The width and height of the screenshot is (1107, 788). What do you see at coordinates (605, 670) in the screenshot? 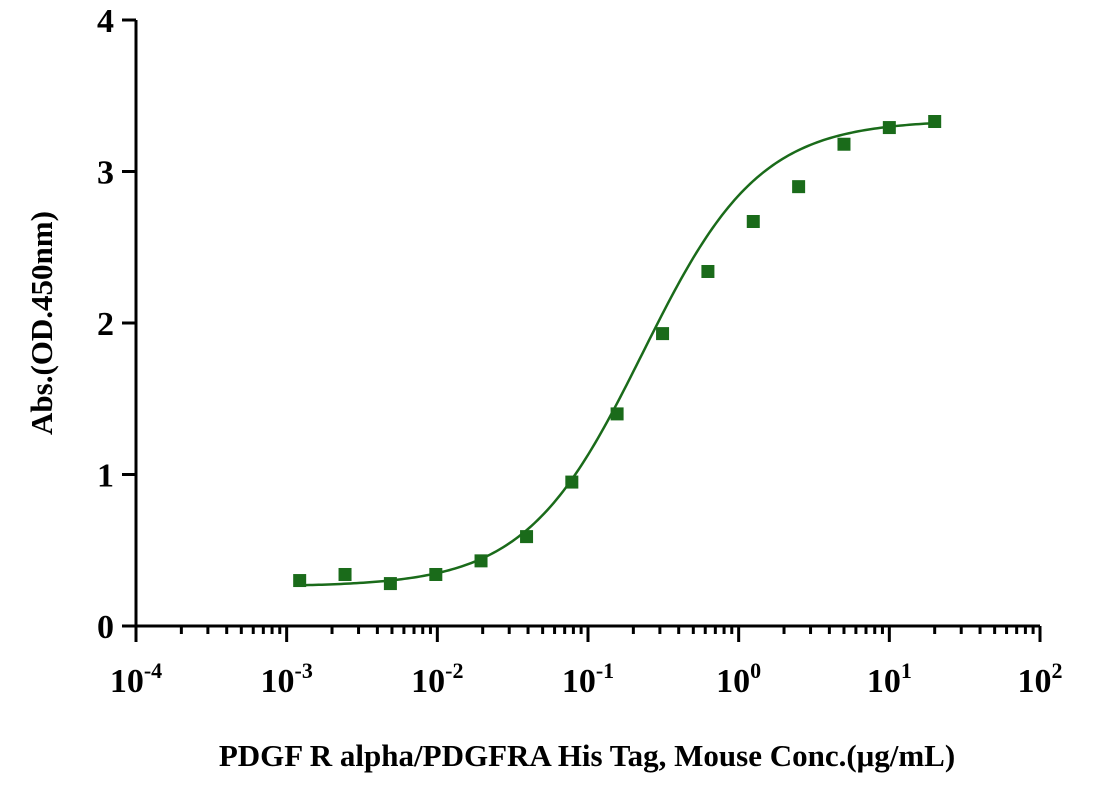
I see `x-tick-exponent: -1` at bounding box center [605, 670].